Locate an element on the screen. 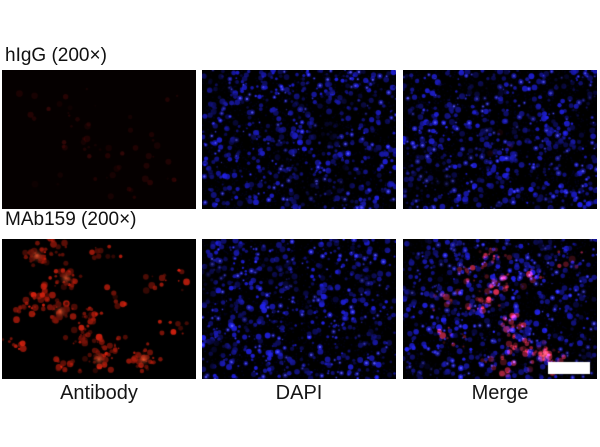  caption-dapi: DAPI is located at coordinates (299, 393).